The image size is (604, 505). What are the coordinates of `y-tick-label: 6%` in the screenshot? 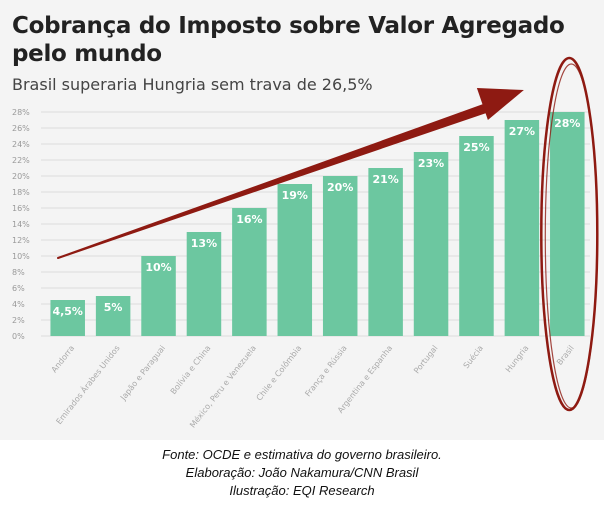 It's located at (18, 288).